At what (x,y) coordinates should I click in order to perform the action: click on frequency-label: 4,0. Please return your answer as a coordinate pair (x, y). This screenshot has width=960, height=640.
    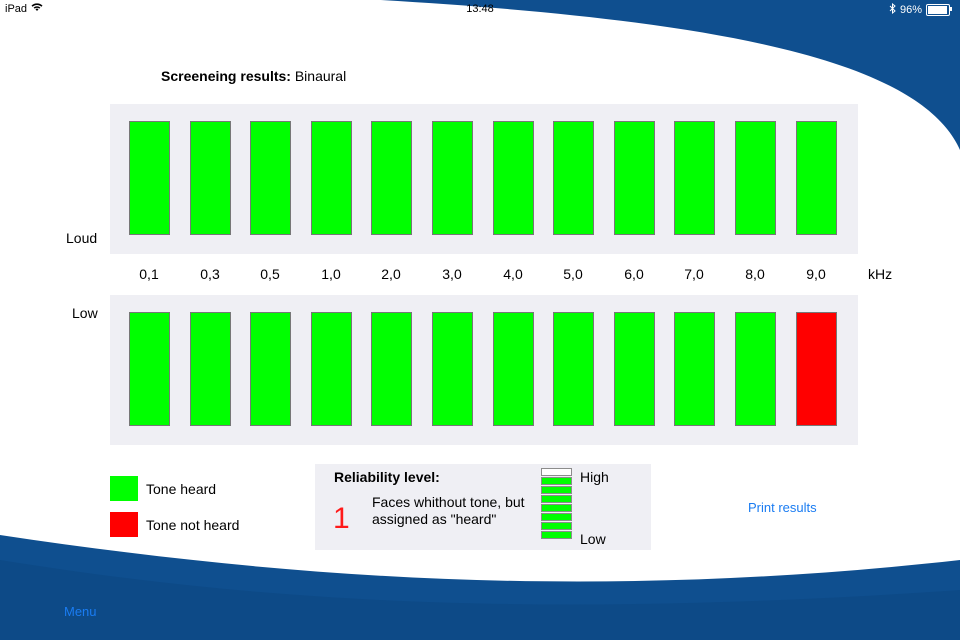
    Looking at the image, I should click on (513, 274).